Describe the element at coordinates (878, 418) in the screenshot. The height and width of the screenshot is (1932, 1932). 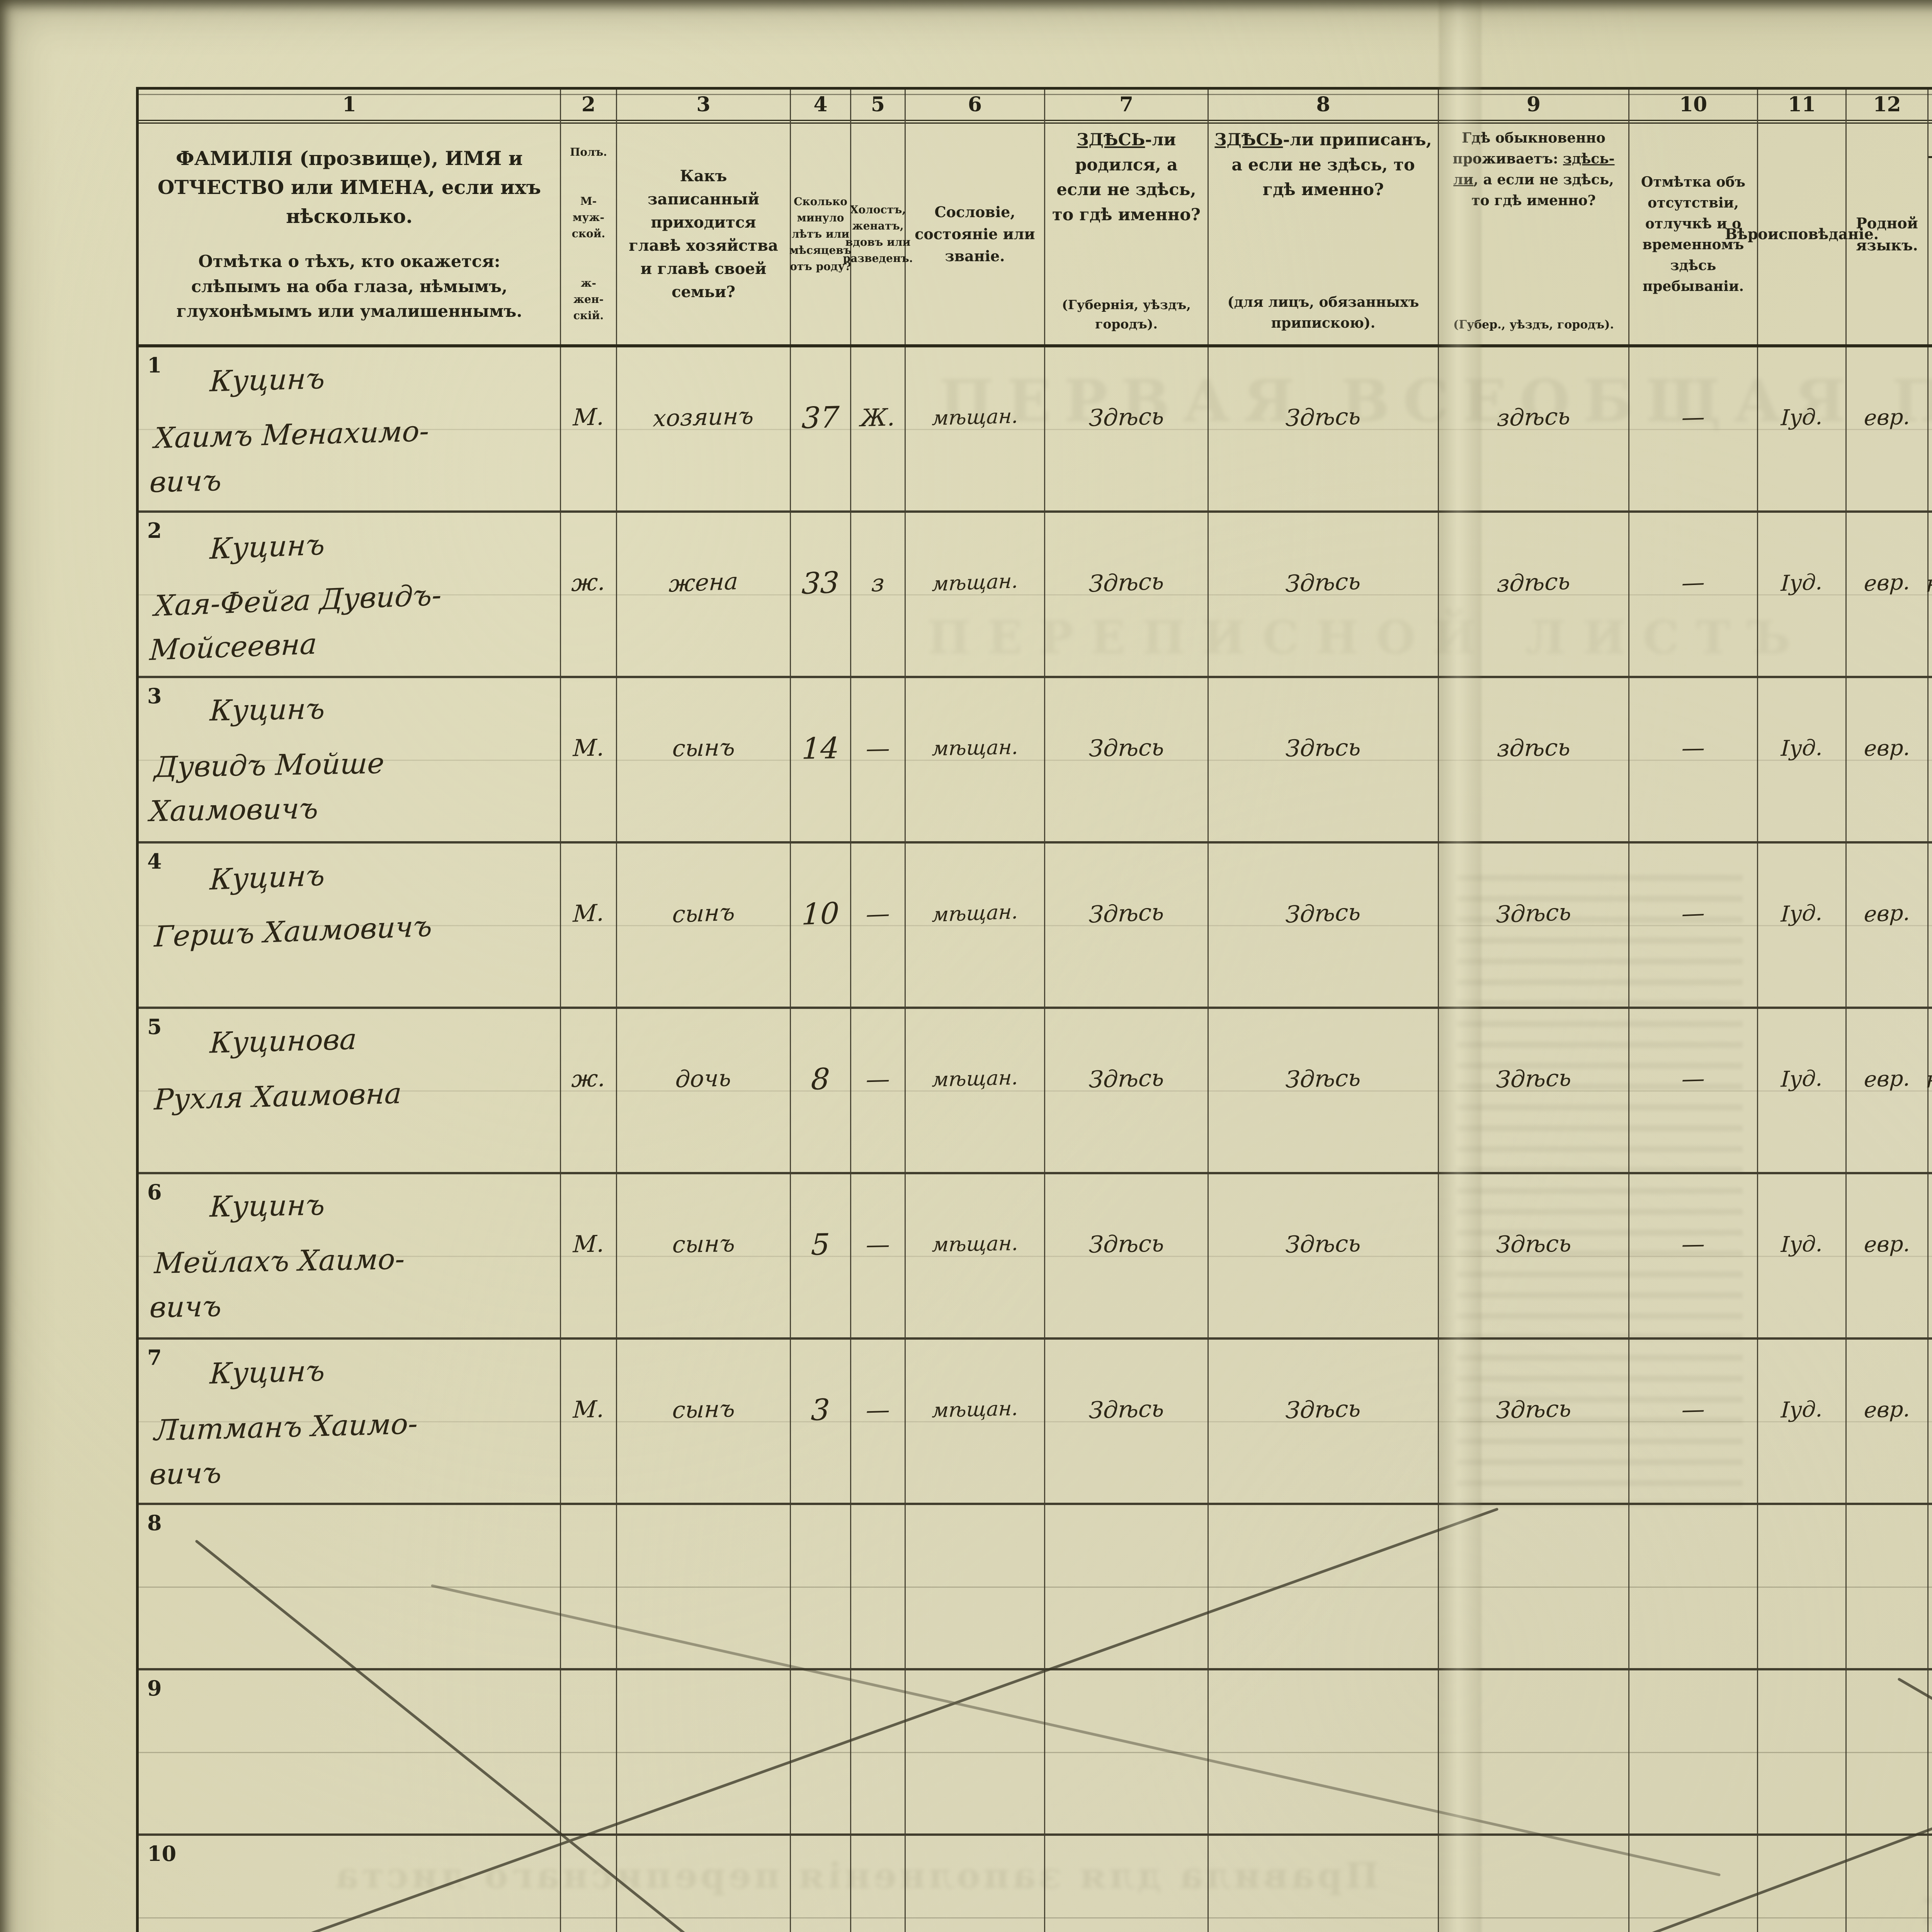
I see `marital-value: Ж.` at that location.